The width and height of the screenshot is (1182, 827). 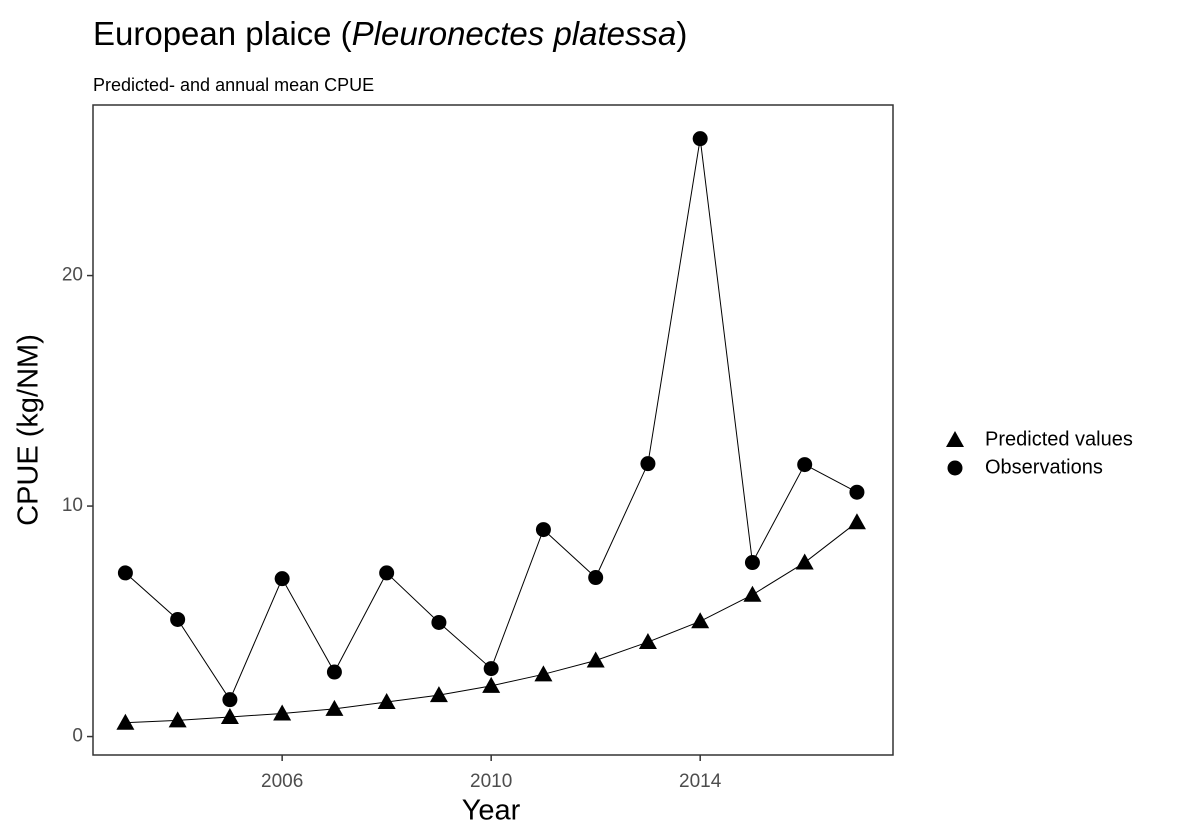 What do you see at coordinates (700, 781) in the screenshot?
I see `x-tick-label: 2014` at bounding box center [700, 781].